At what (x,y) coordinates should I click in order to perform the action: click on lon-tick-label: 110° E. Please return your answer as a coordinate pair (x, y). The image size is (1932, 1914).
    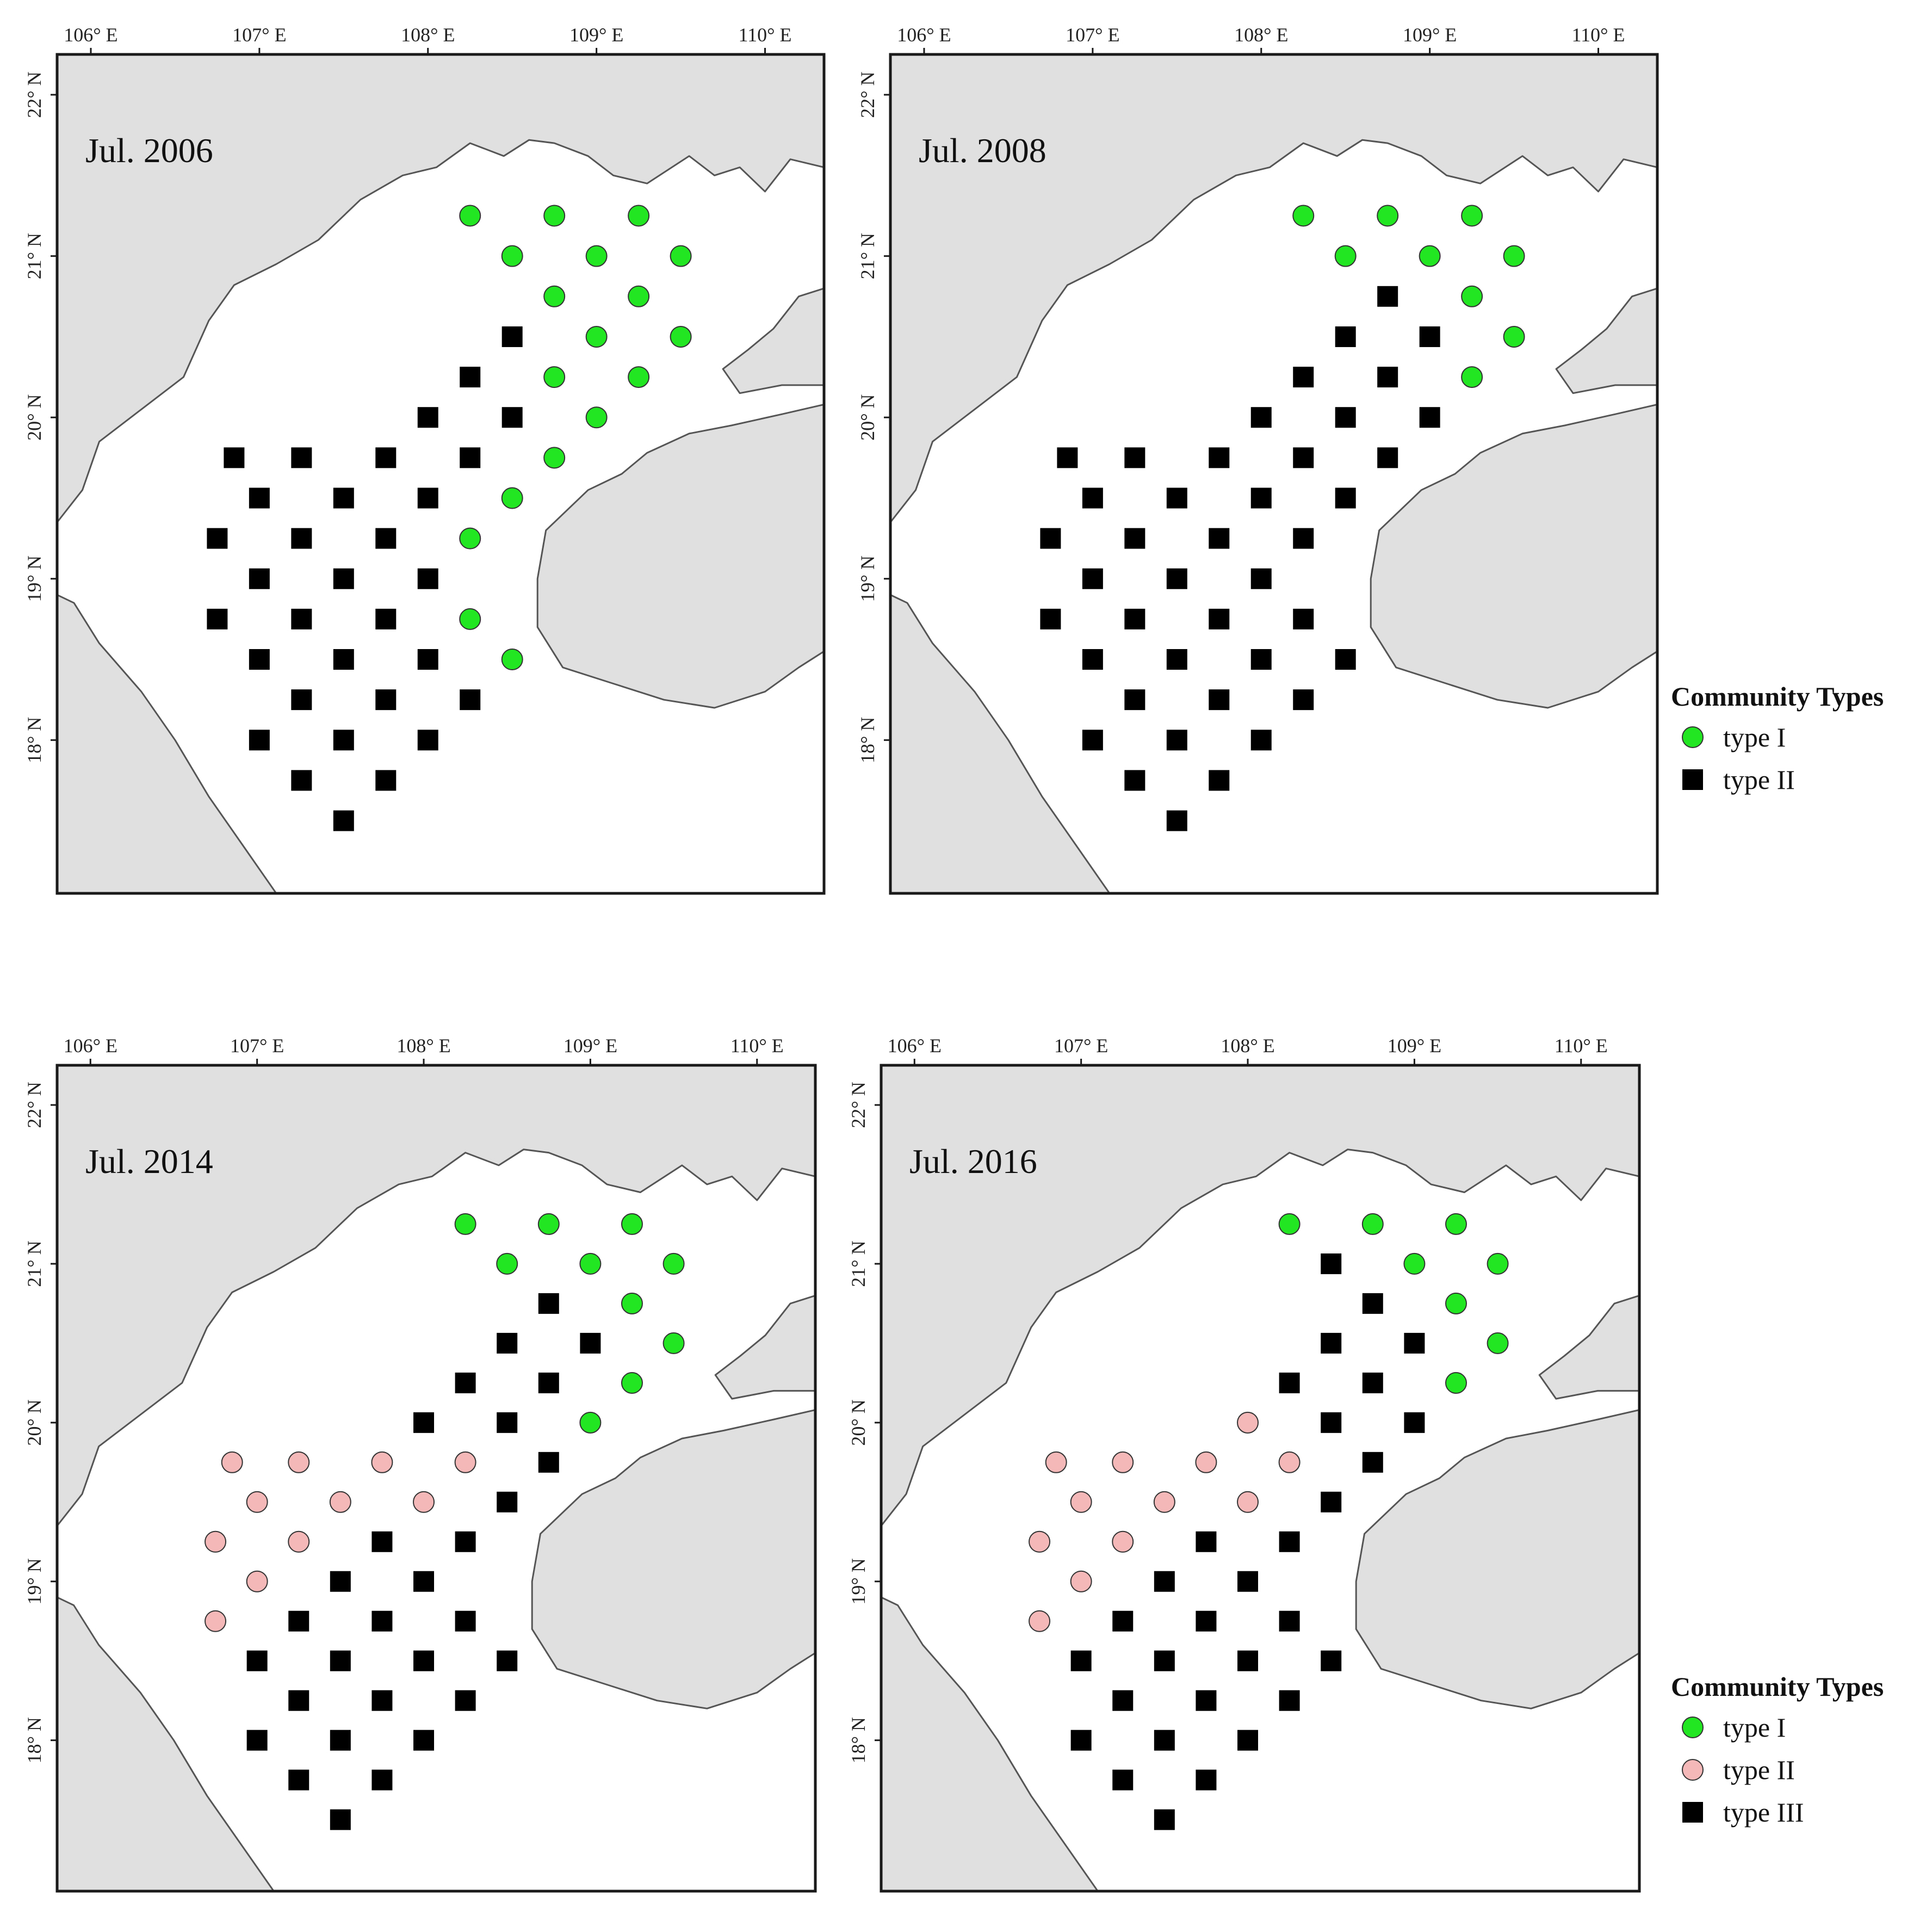
    Looking at the image, I should click on (757, 1046).